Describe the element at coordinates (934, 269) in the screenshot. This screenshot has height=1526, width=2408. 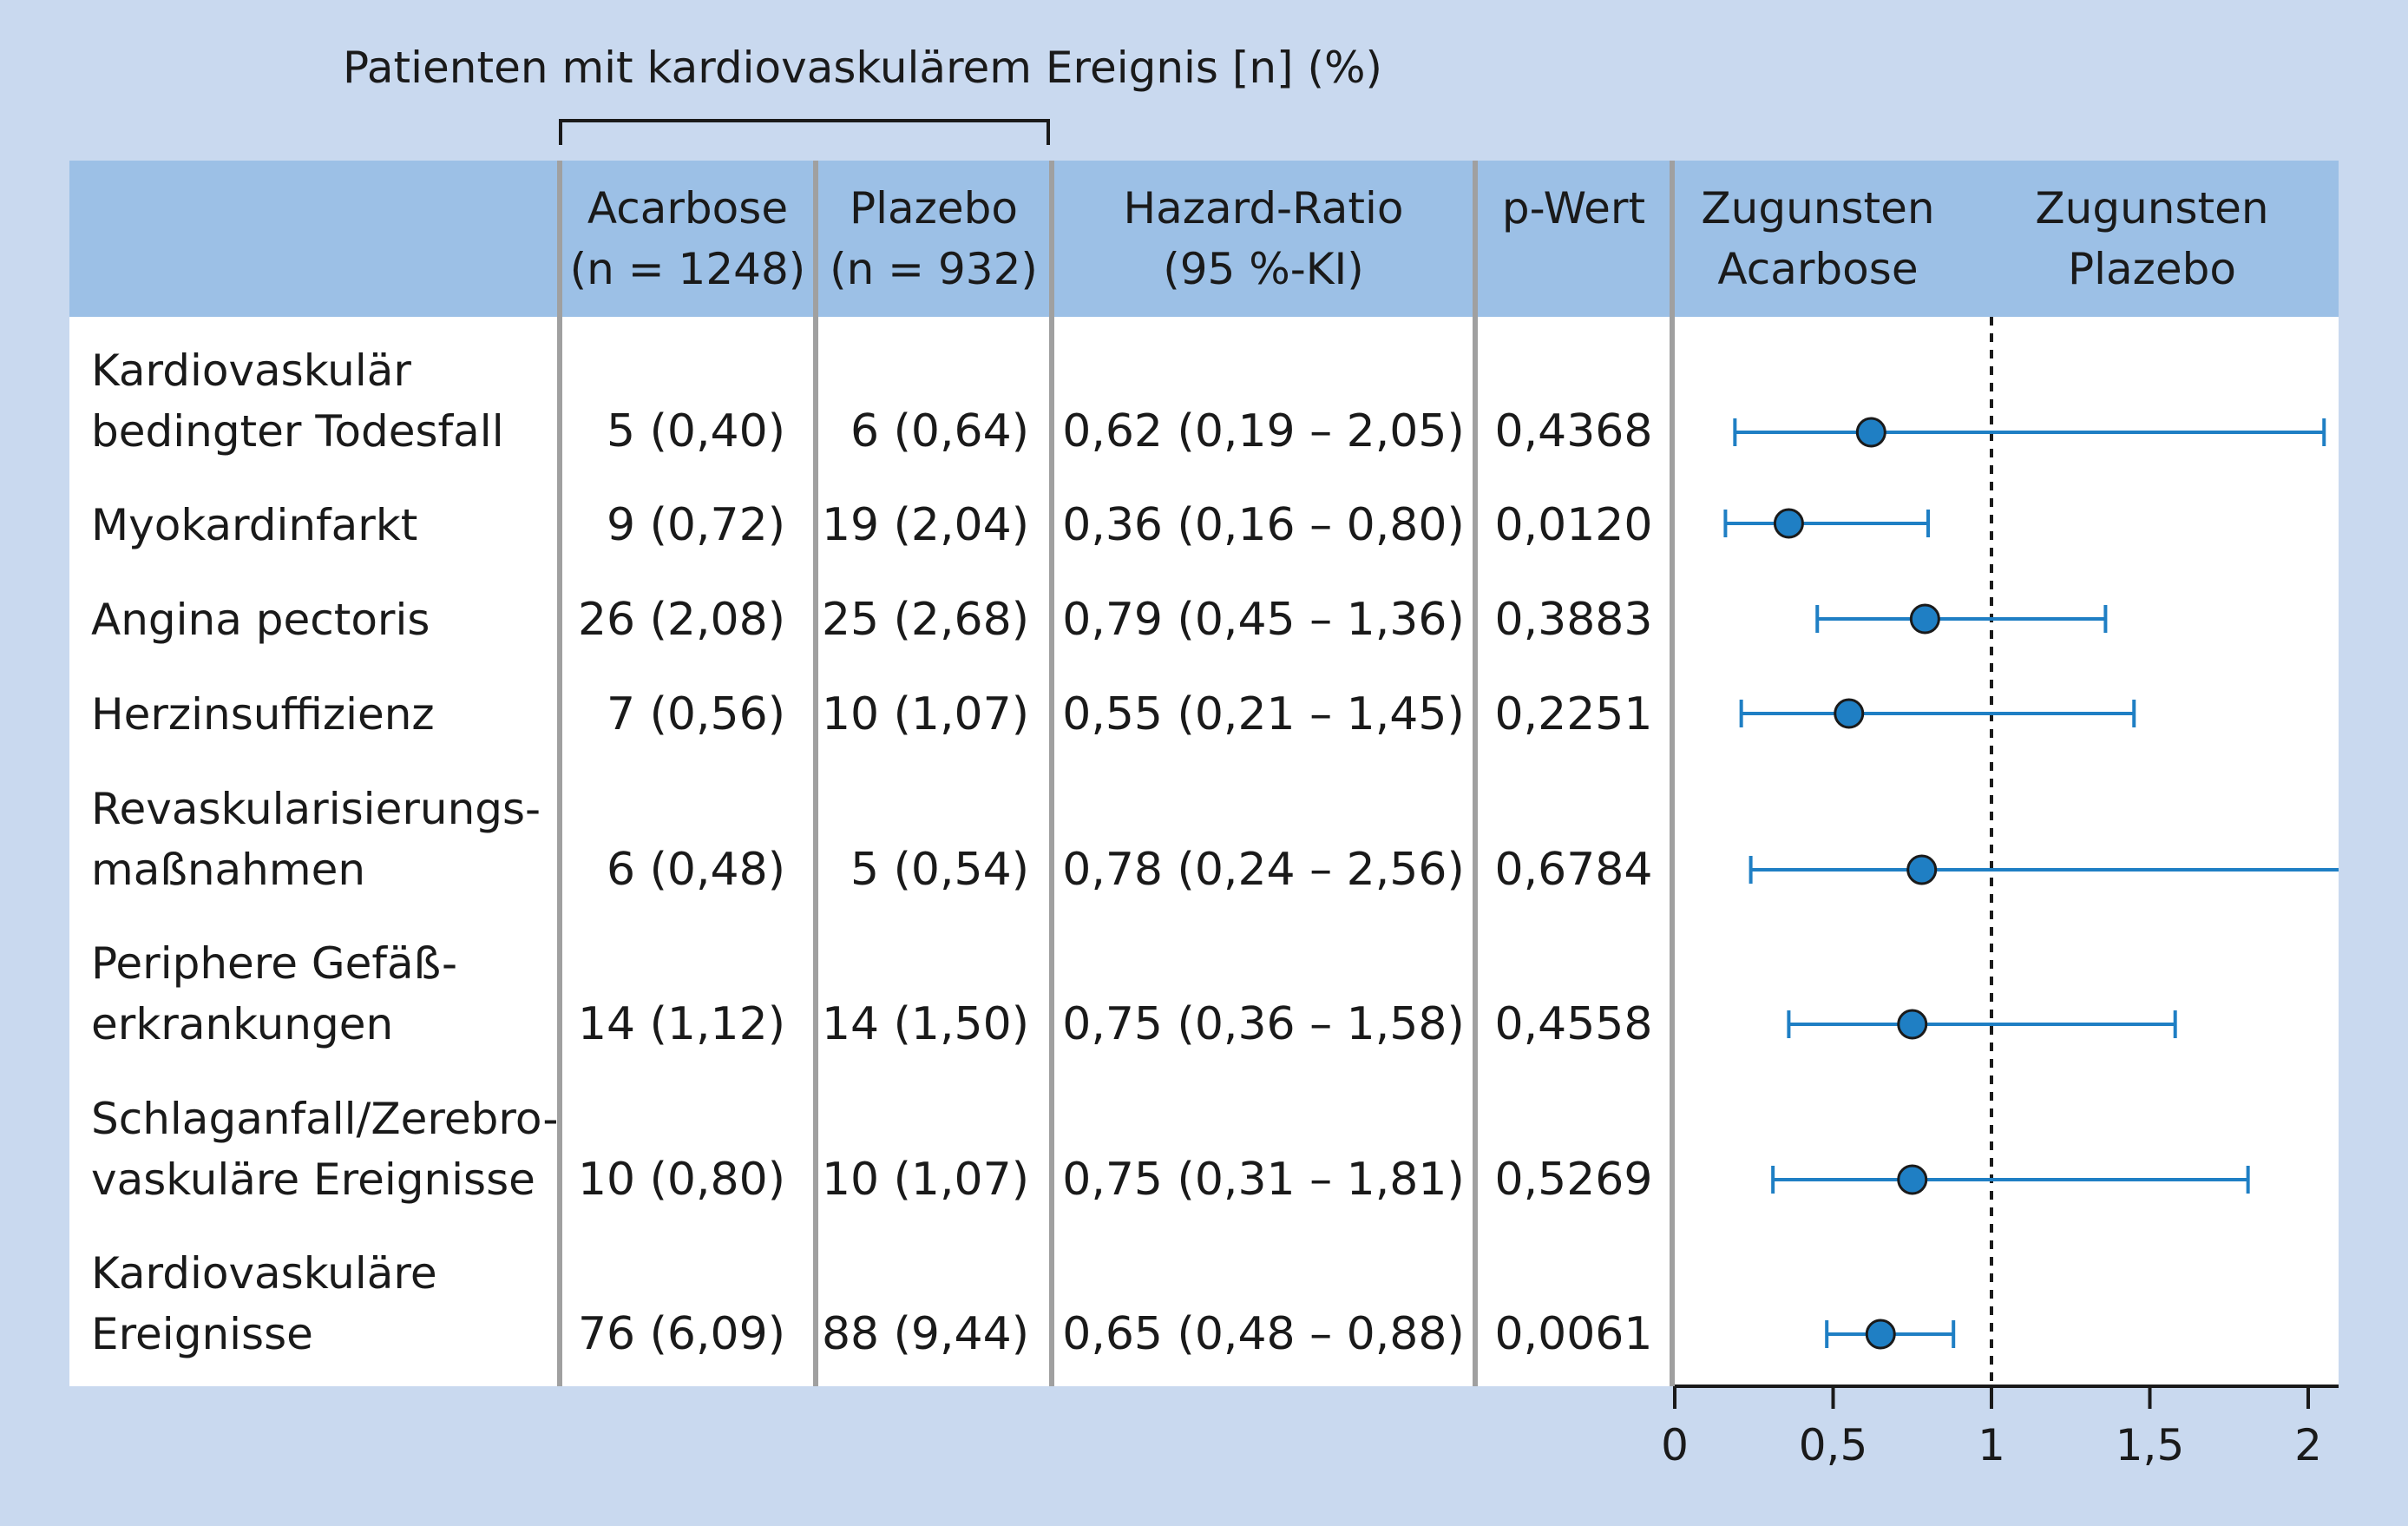
I see `header-plazebo-line2: (n = 932)` at that location.